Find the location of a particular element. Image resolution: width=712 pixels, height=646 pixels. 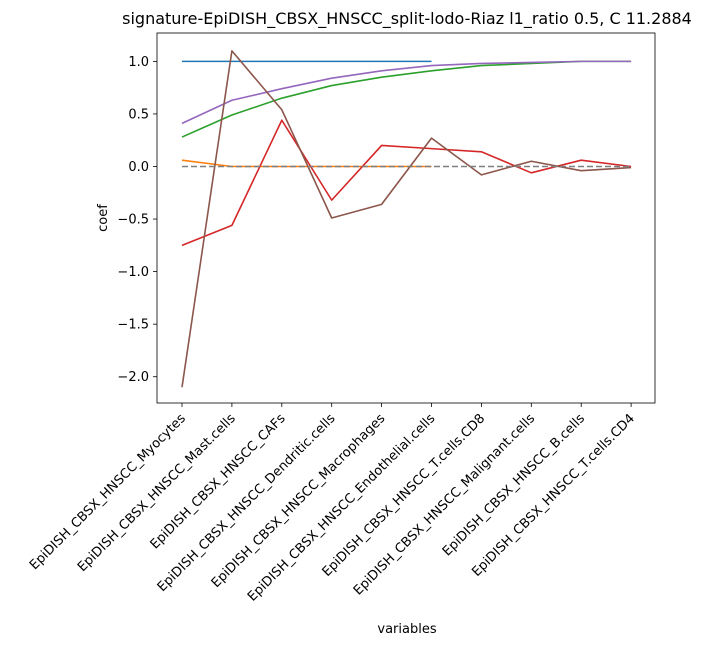

y-tick-label: −1.5 is located at coordinates (133, 325).